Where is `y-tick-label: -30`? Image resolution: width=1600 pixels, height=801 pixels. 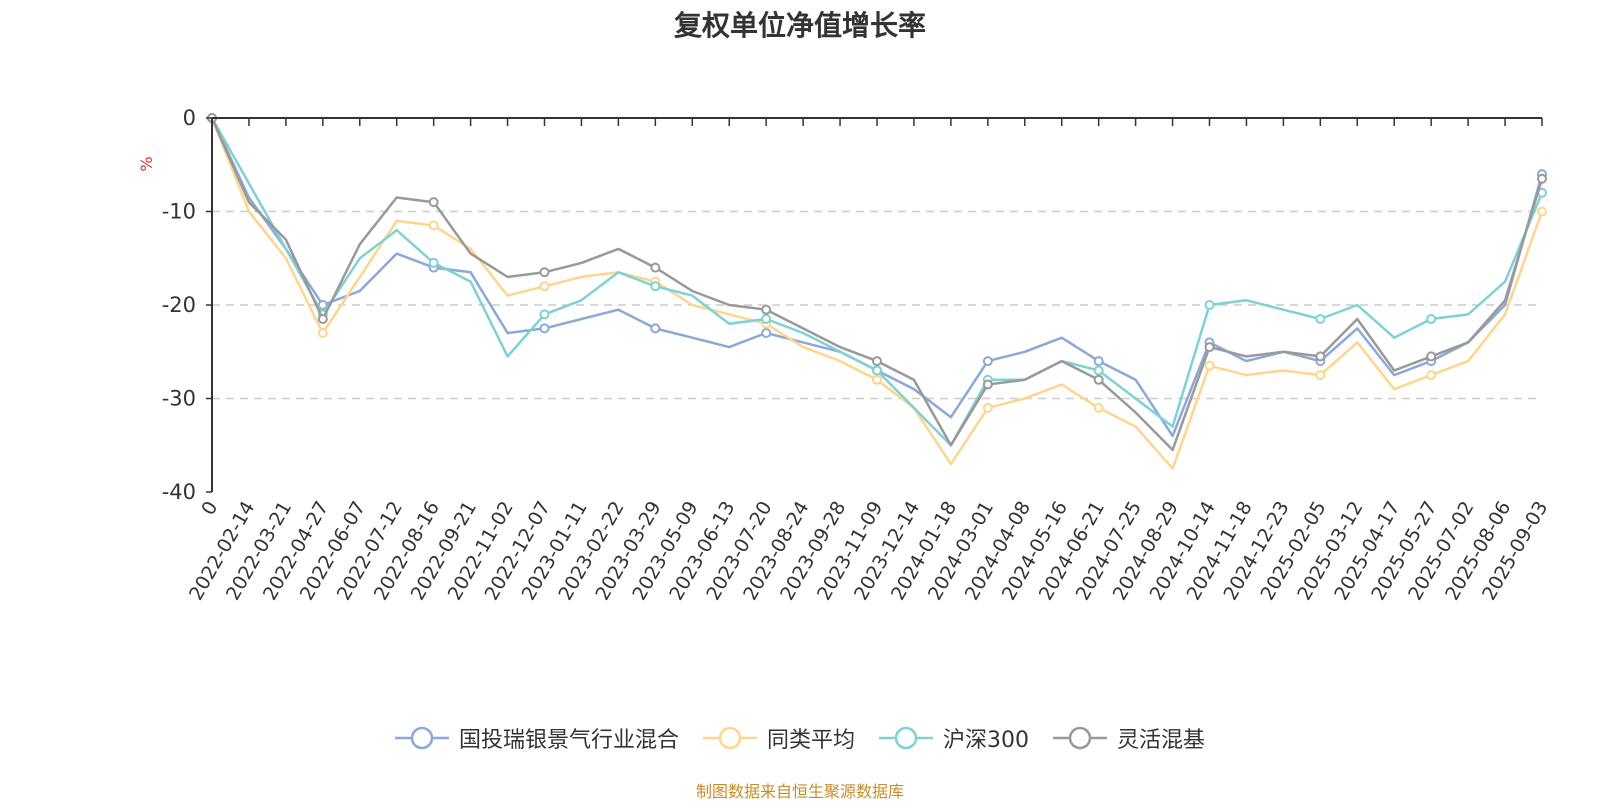
y-tick-label: -30 is located at coordinates (179, 399).